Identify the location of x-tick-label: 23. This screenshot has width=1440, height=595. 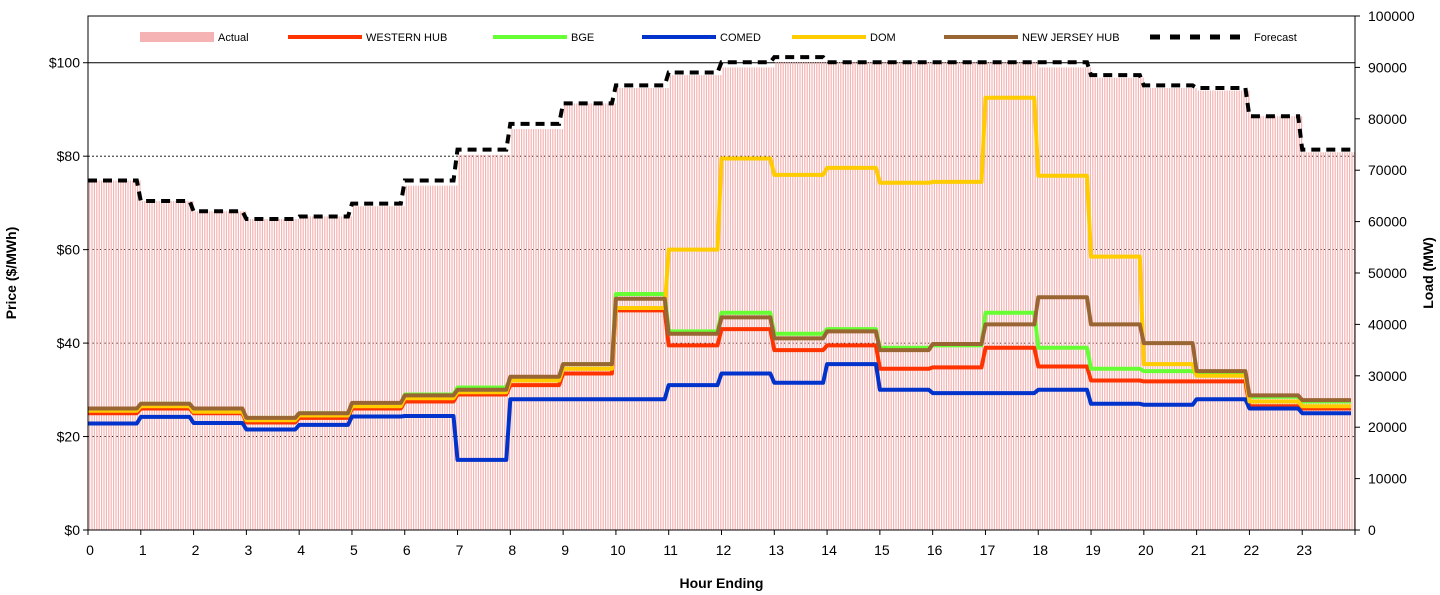
(1304, 550).